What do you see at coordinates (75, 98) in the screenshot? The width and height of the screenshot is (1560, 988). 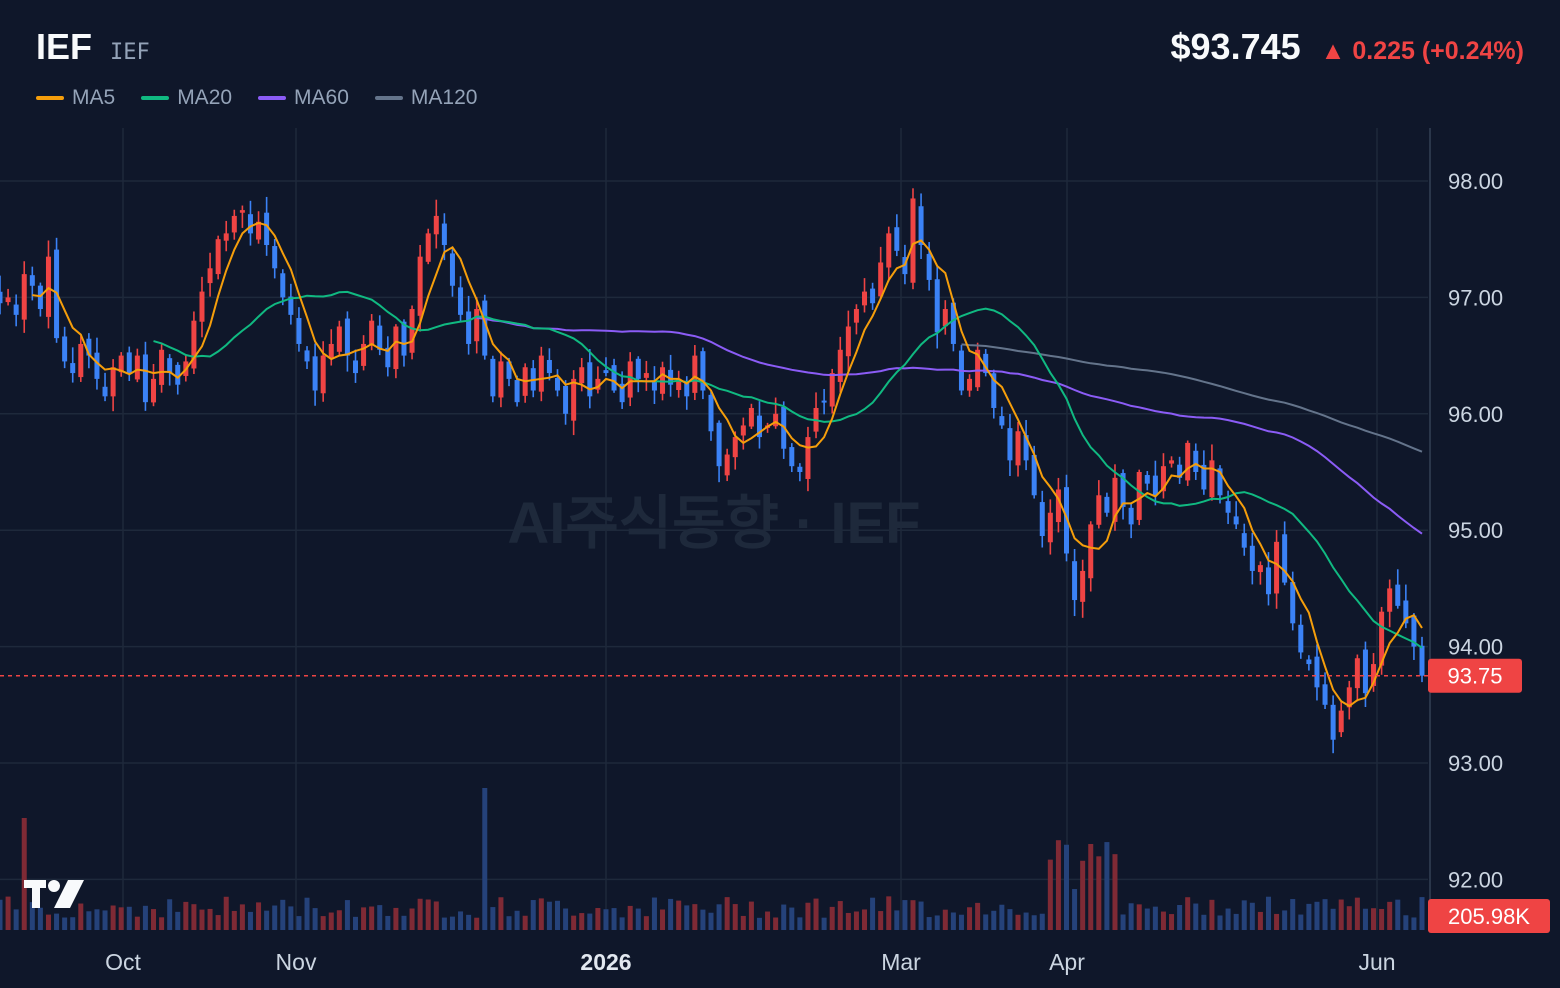 I see `legend-item-ma5: MA5` at bounding box center [75, 98].